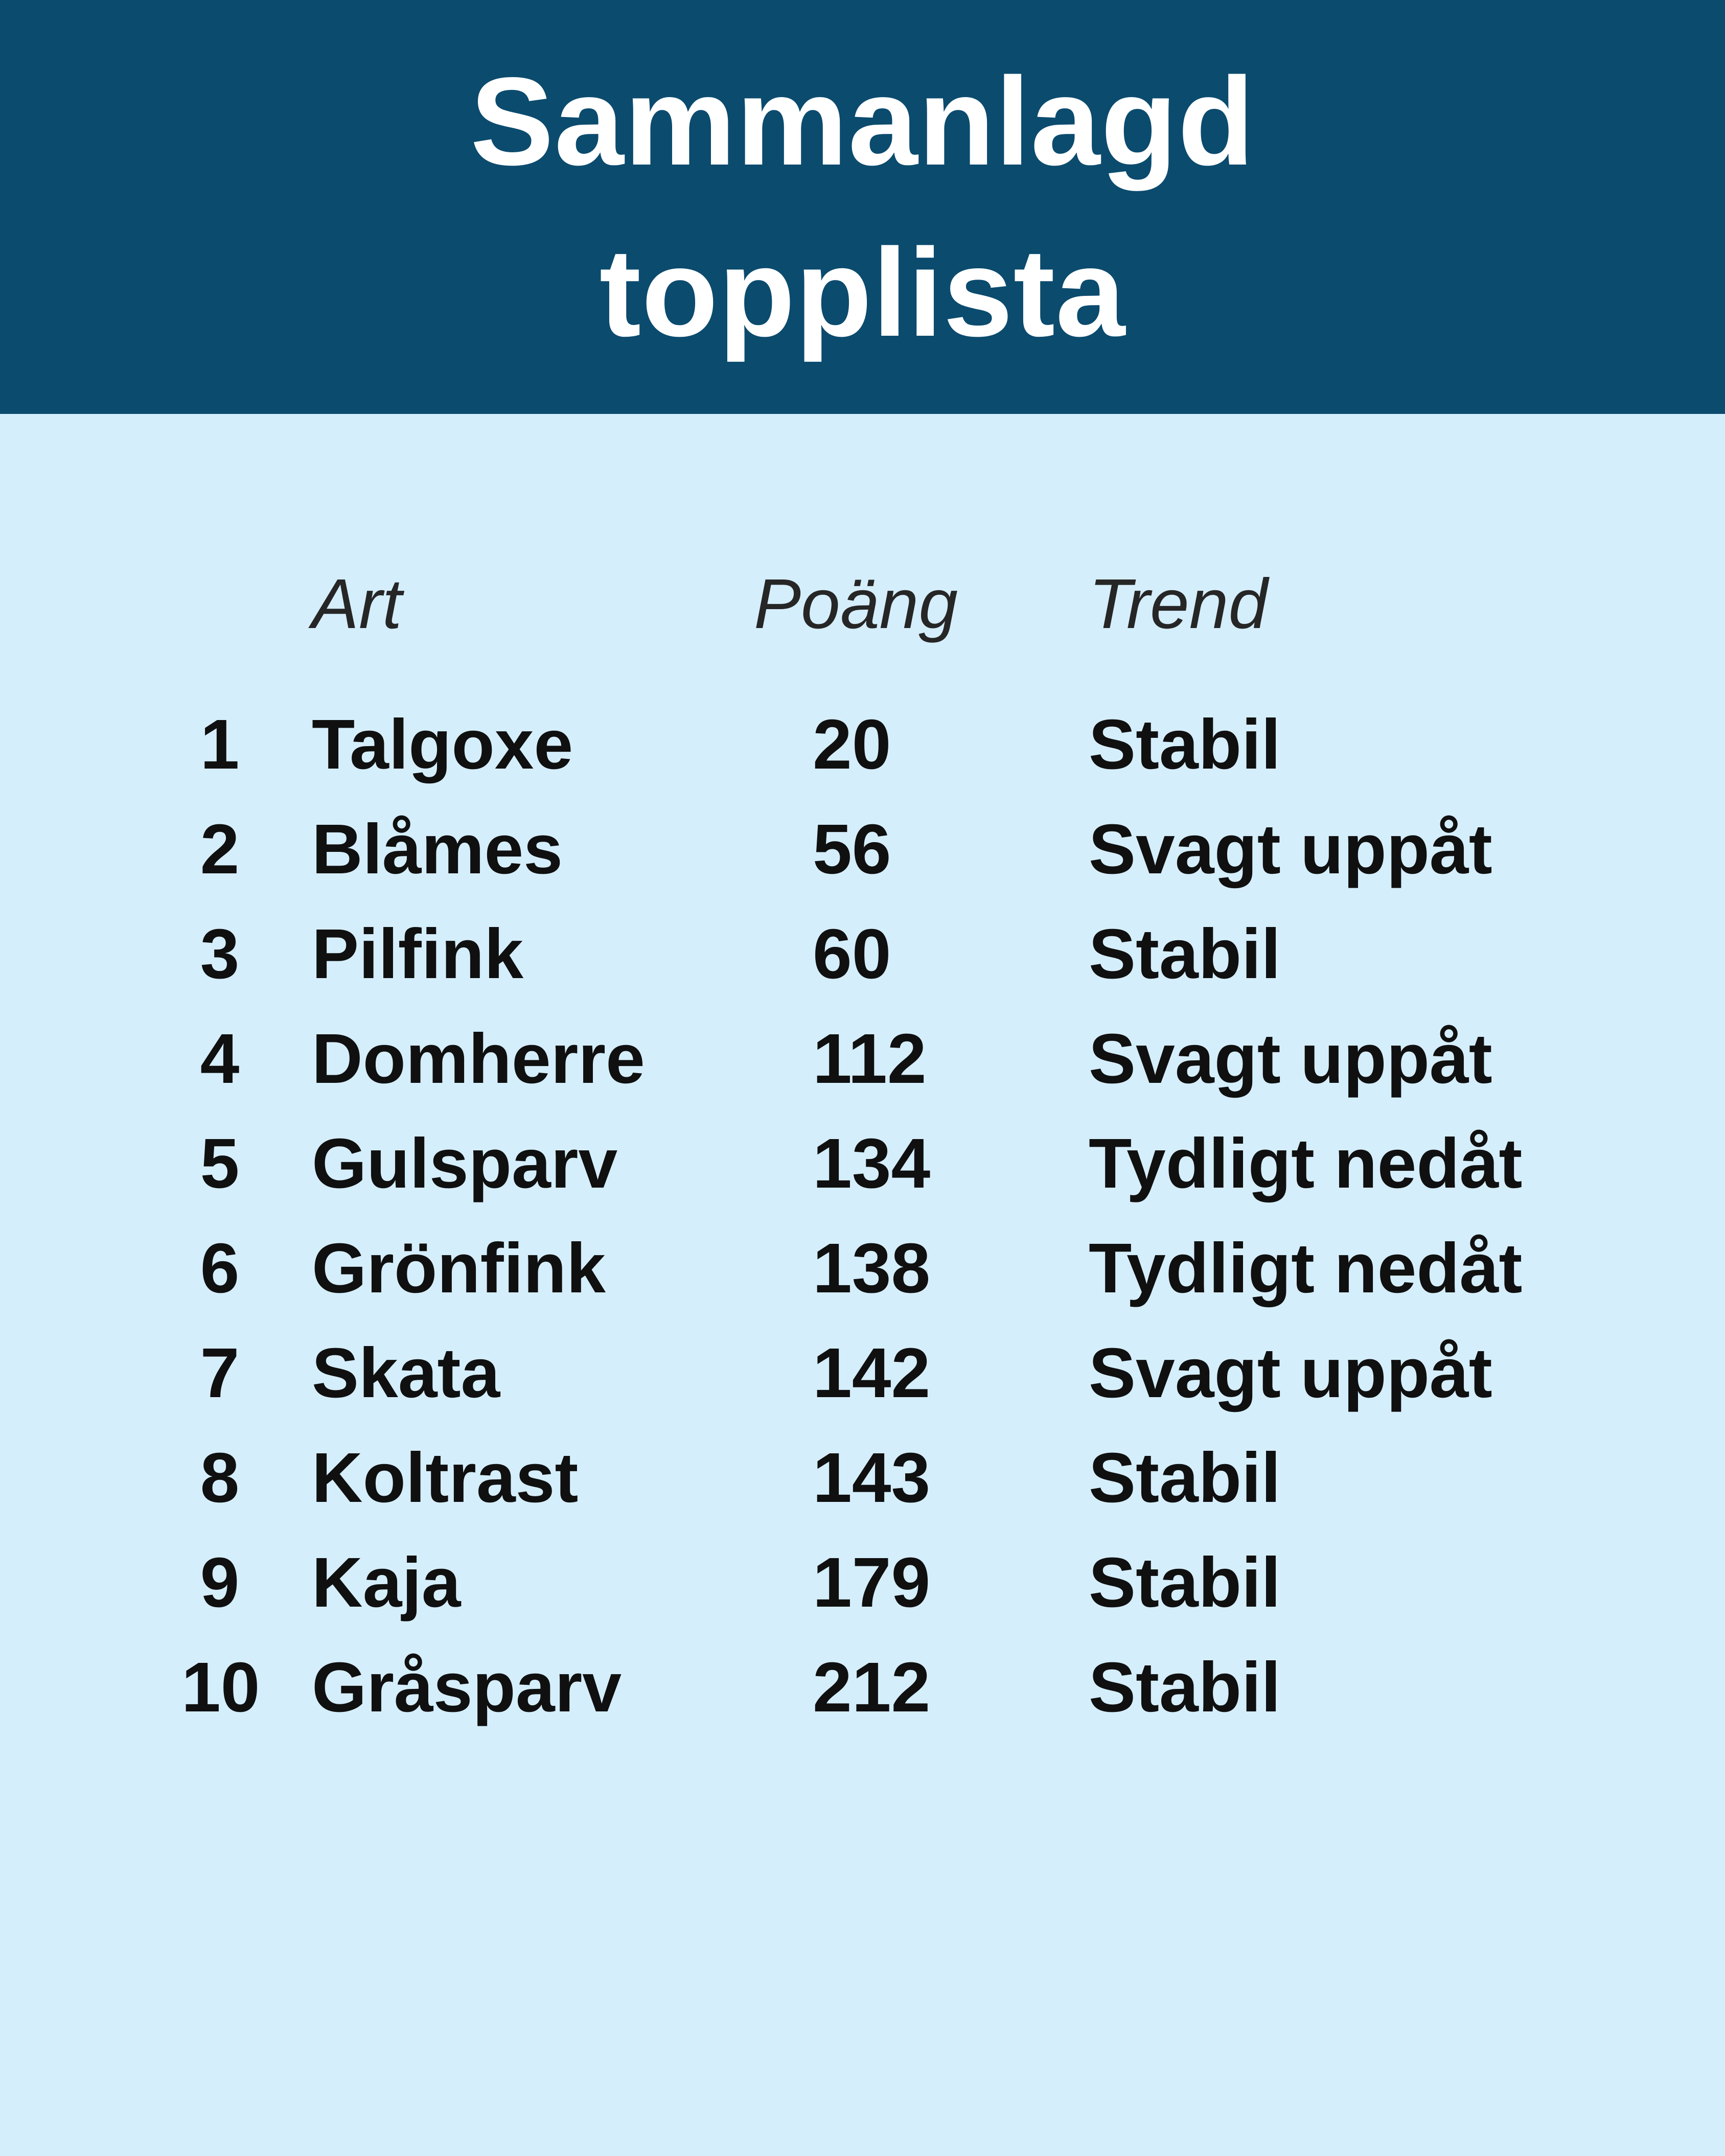  What do you see at coordinates (852, 744) in the screenshot?
I see `points-cell: 20` at bounding box center [852, 744].